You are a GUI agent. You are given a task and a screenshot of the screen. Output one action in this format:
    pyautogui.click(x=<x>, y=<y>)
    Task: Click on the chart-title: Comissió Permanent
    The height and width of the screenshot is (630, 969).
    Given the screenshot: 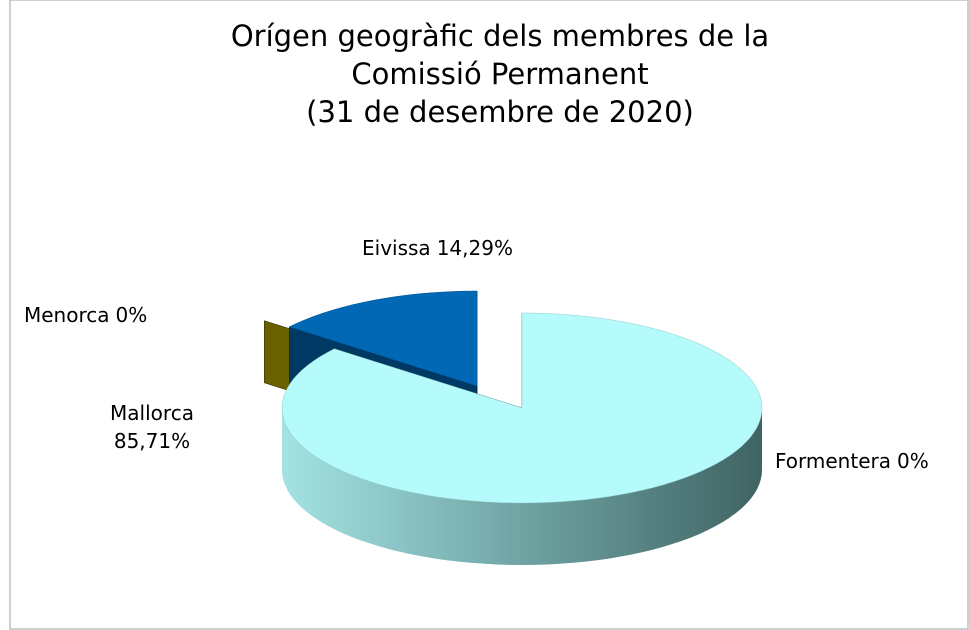 What is the action you would take?
    pyautogui.click(x=499, y=74)
    